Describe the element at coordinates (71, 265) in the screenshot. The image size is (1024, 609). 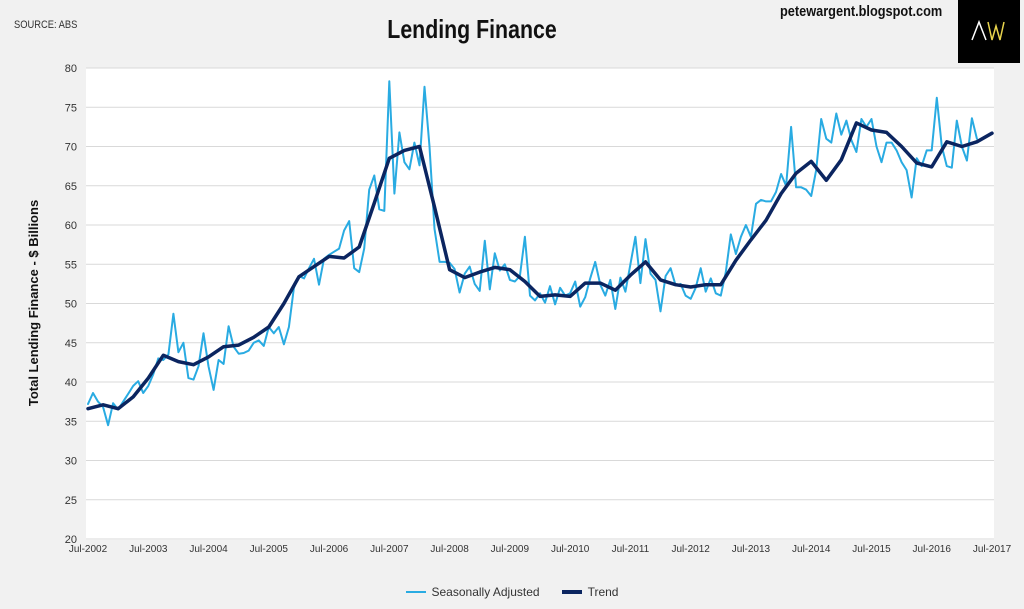
I see `y-tick-label: 55` at that location.